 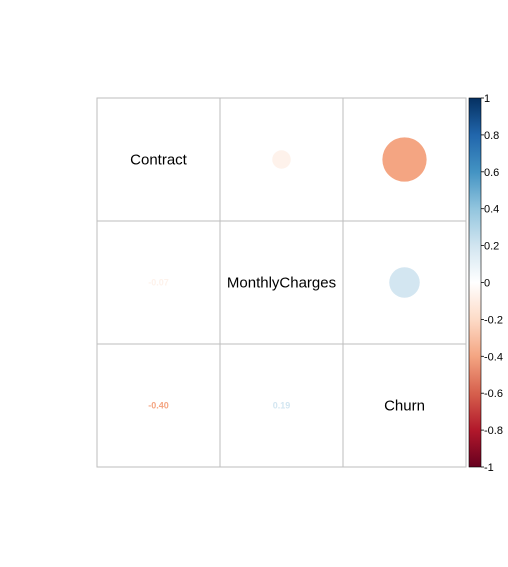 I want to click on variable-label: Contract, so click(x=159, y=160).